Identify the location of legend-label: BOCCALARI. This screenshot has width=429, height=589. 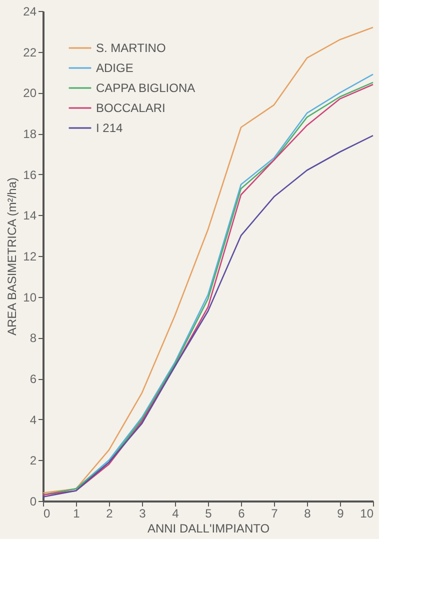
(131, 108).